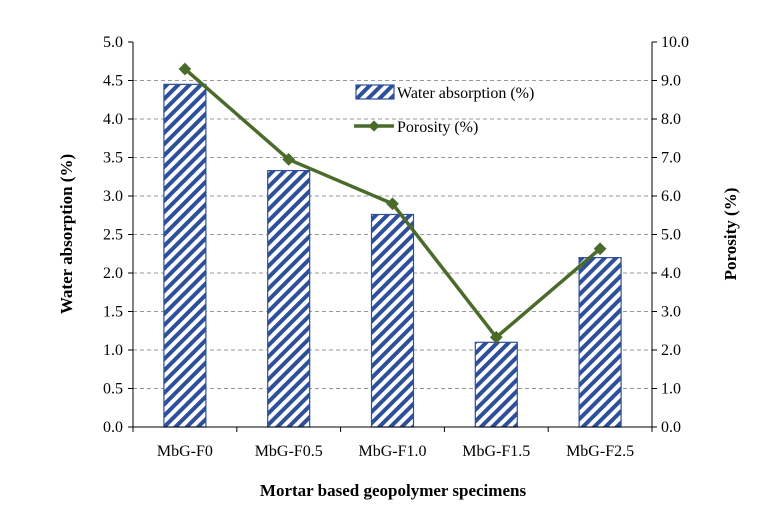  What do you see at coordinates (113, 427) in the screenshot?
I see `y-tick-label: 0.0` at bounding box center [113, 427].